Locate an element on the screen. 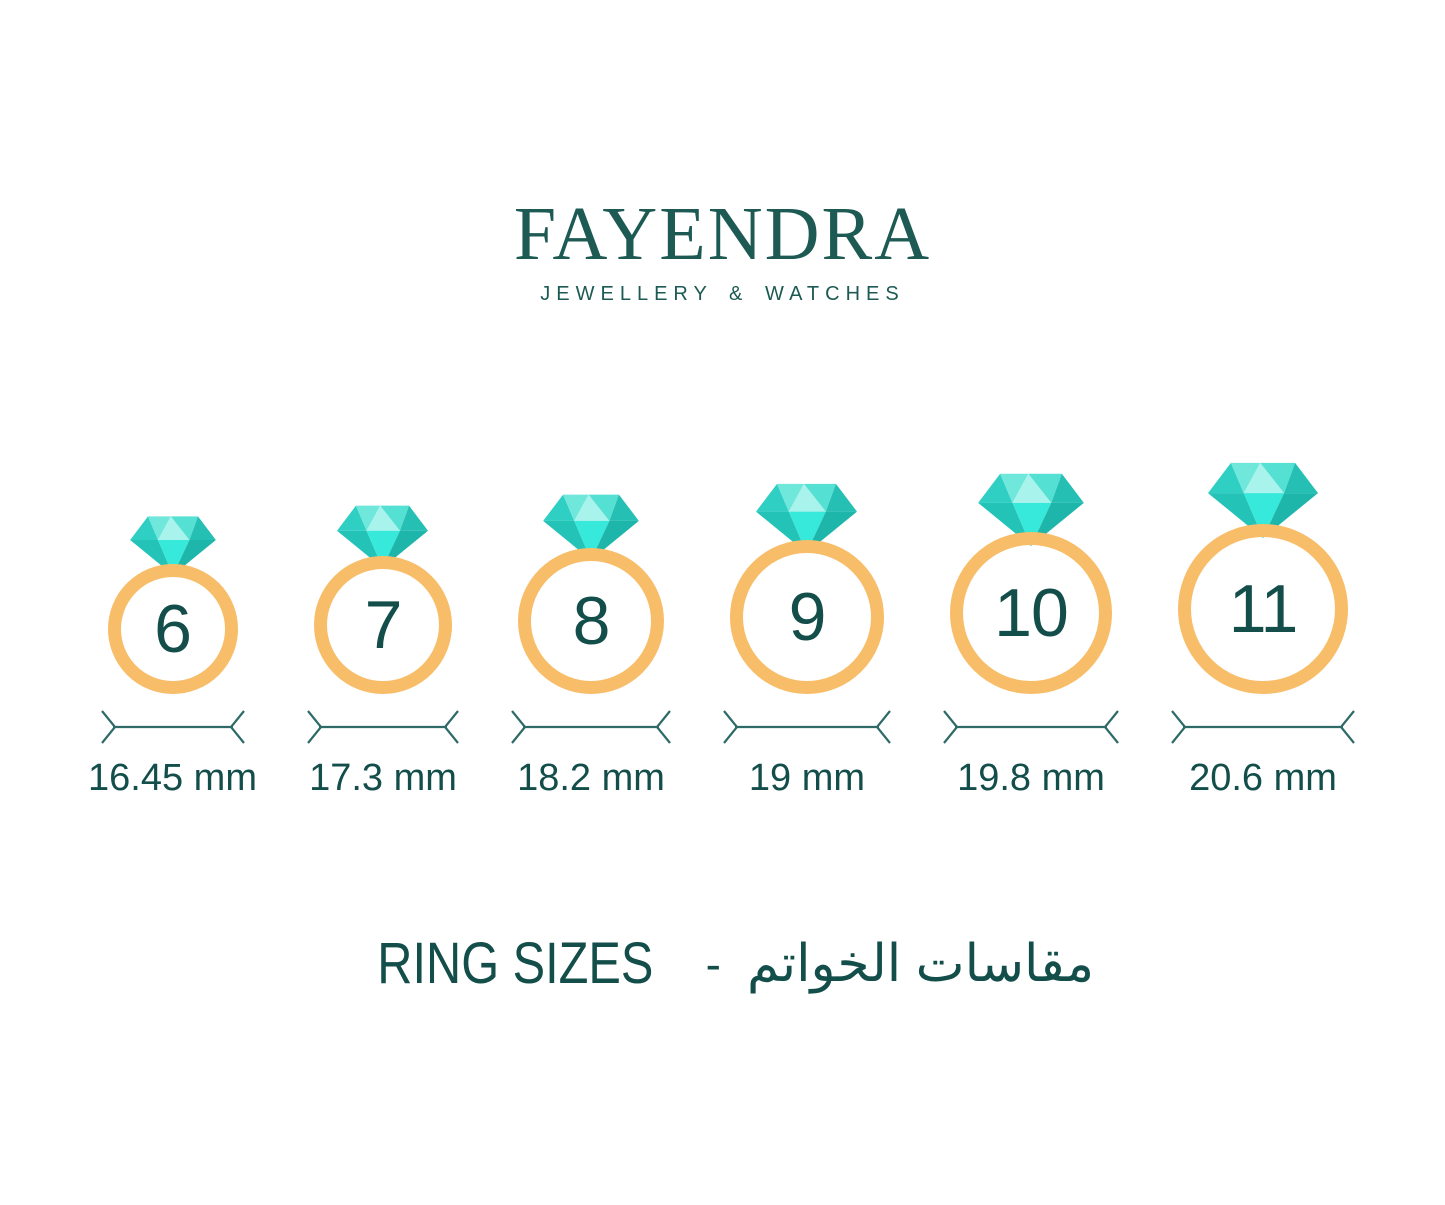  ring-size-number: 8 is located at coordinates (591, 621).